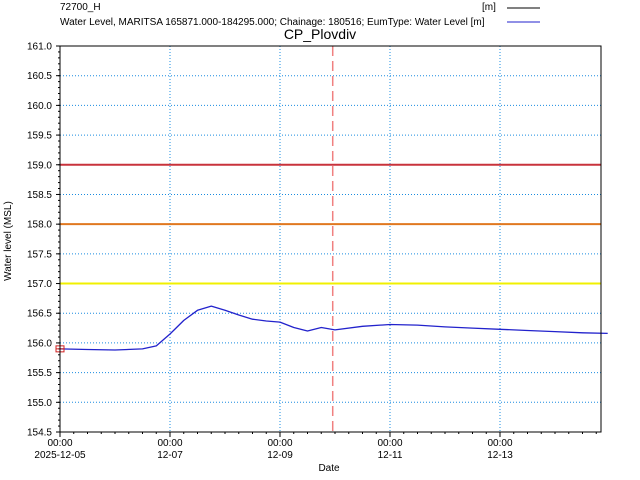  I want to click on y-tick-label: 160.5, so click(39, 76).